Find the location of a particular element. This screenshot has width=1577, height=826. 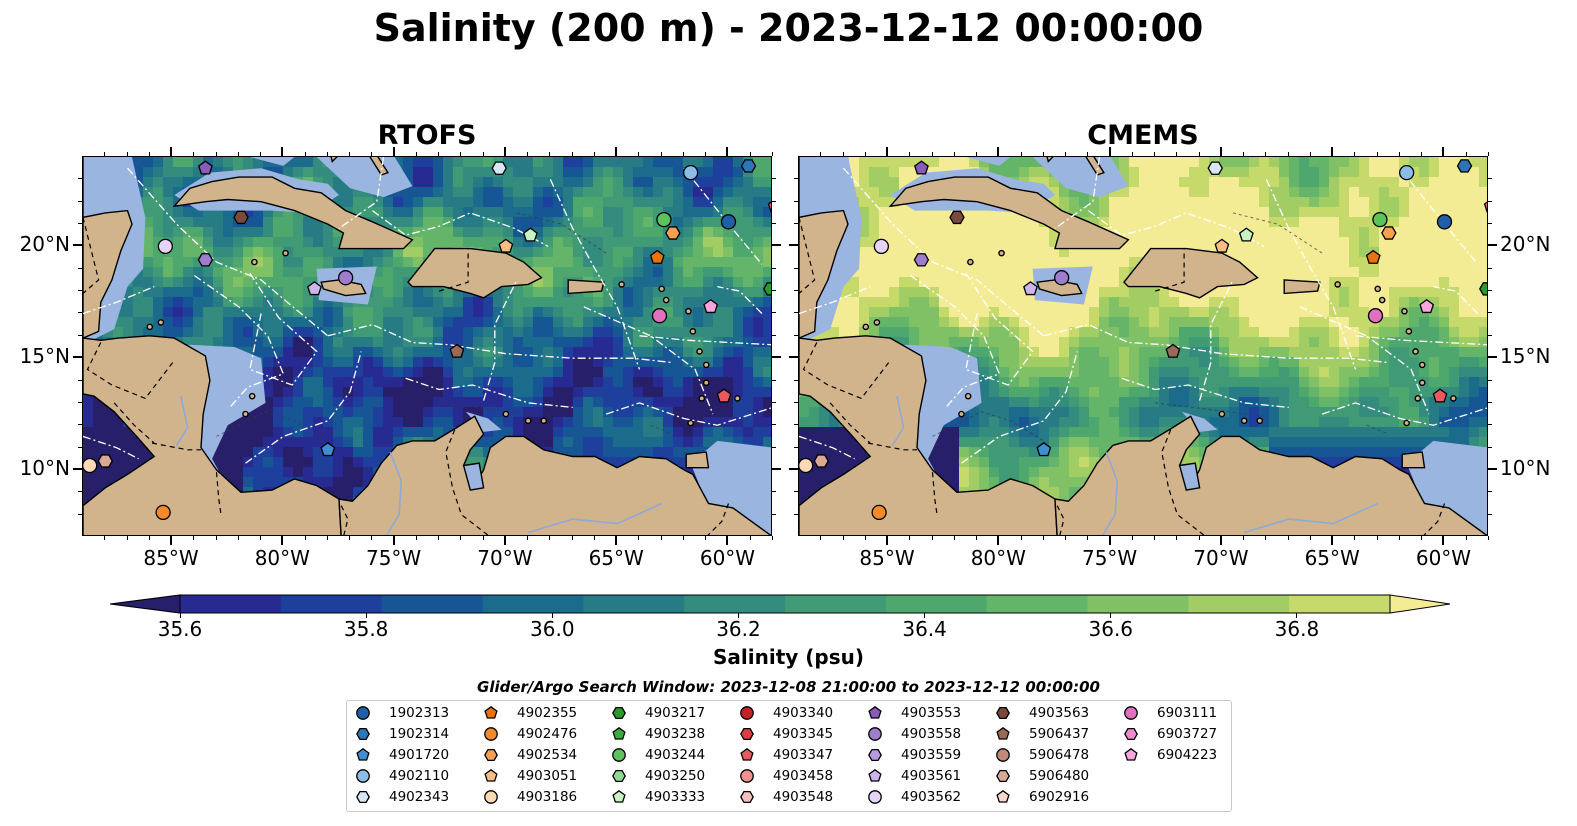

legend-item-label: 4903558 is located at coordinates (931, 734).